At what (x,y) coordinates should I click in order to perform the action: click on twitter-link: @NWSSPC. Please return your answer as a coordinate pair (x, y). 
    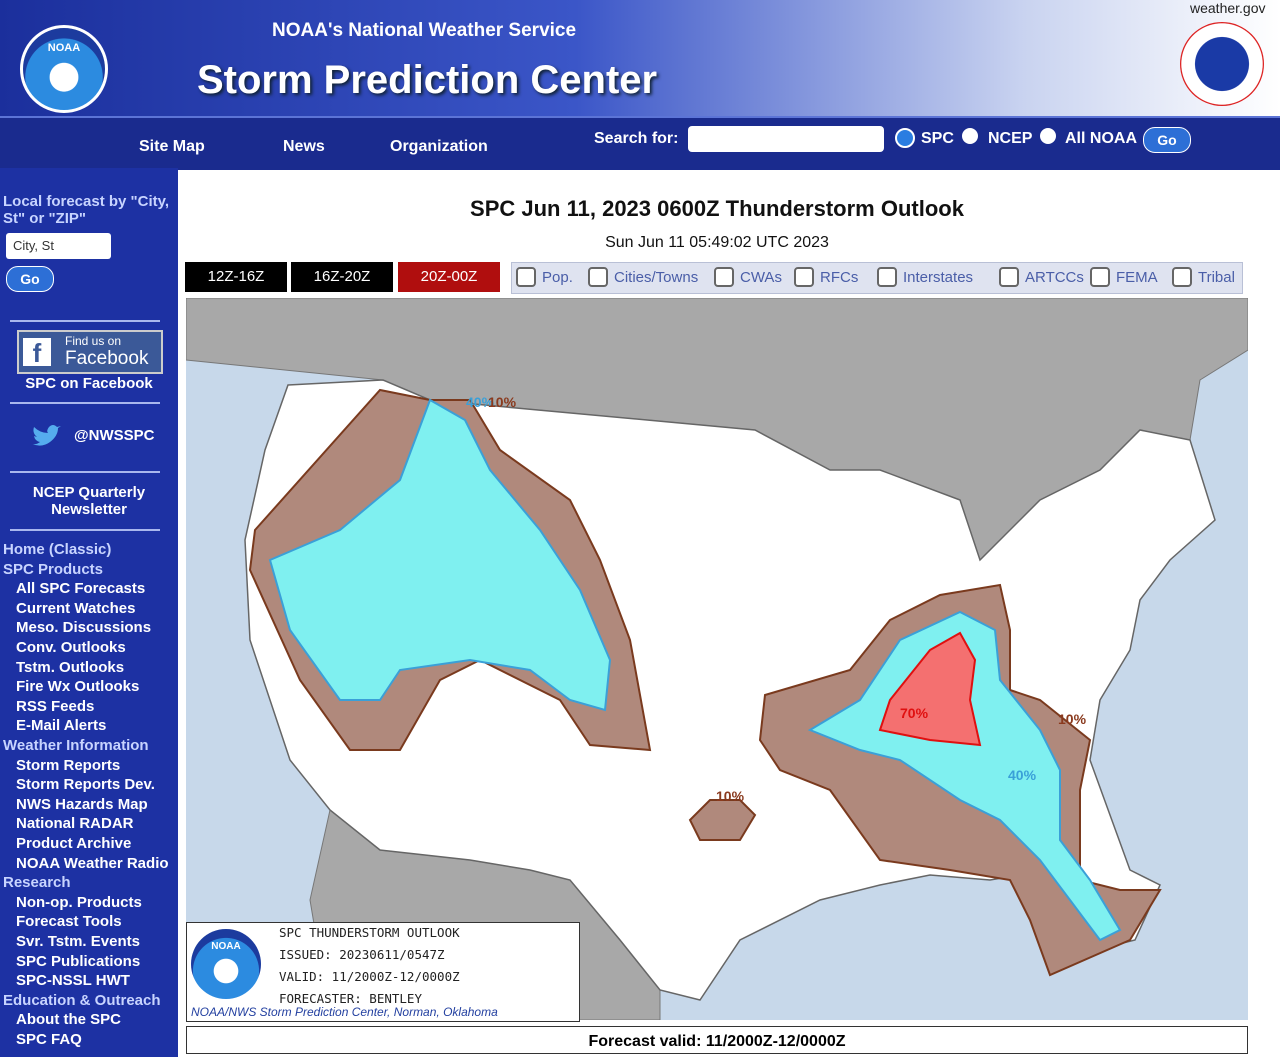
    Looking at the image, I should click on (114, 435).